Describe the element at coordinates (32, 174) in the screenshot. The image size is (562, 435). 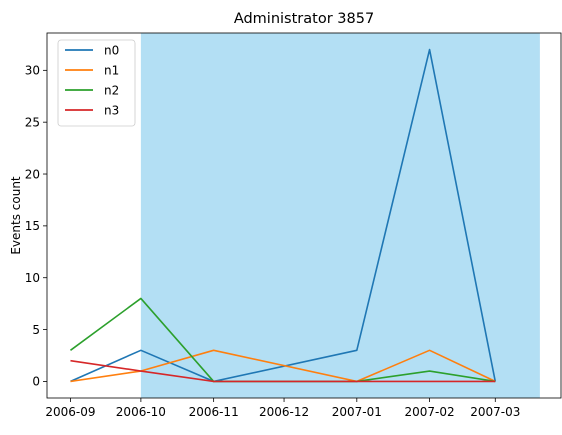
I see `y-tick-label: 20` at that location.